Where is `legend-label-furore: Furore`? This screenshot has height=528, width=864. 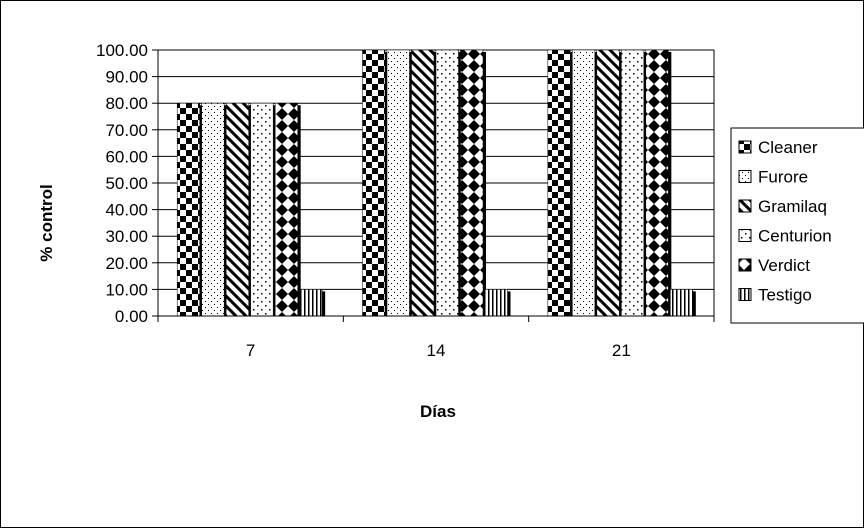
legend-label-furore: Furore is located at coordinates (783, 177).